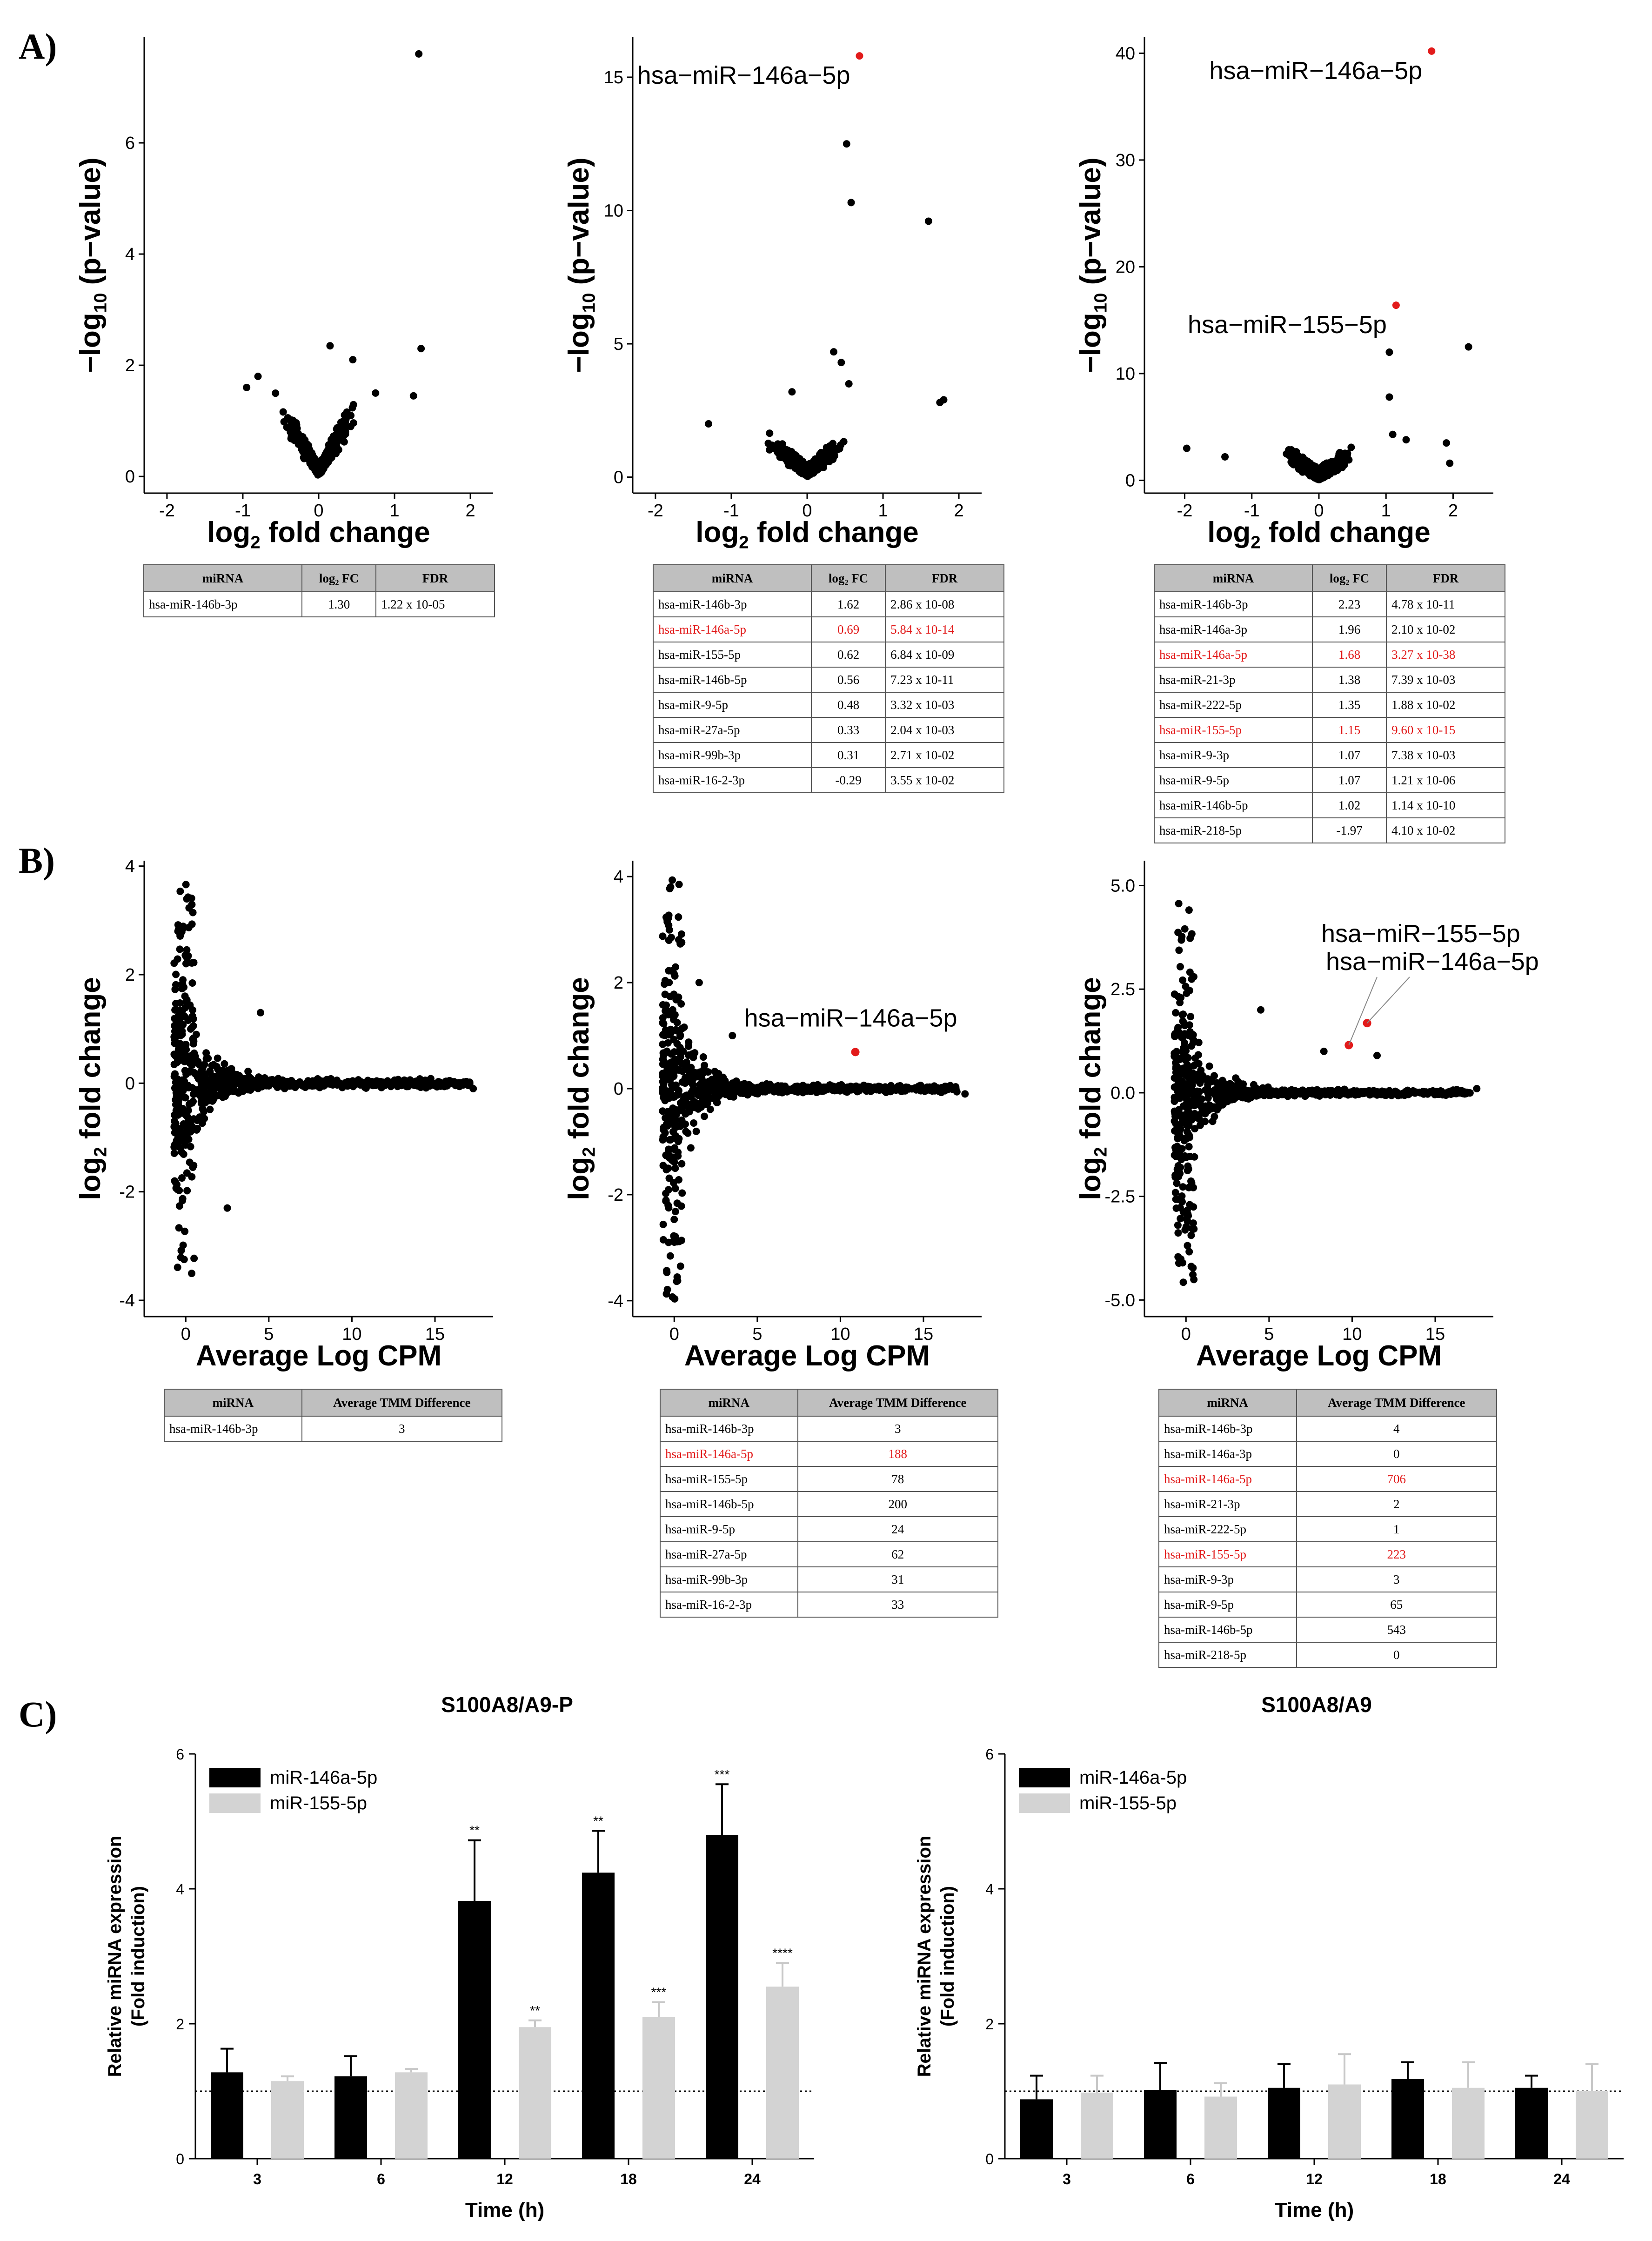 Image resolution: width=1652 pixels, height=2241 pixels. I want to click on y-axis-title: −log10 (p−value), so click(92, 265).